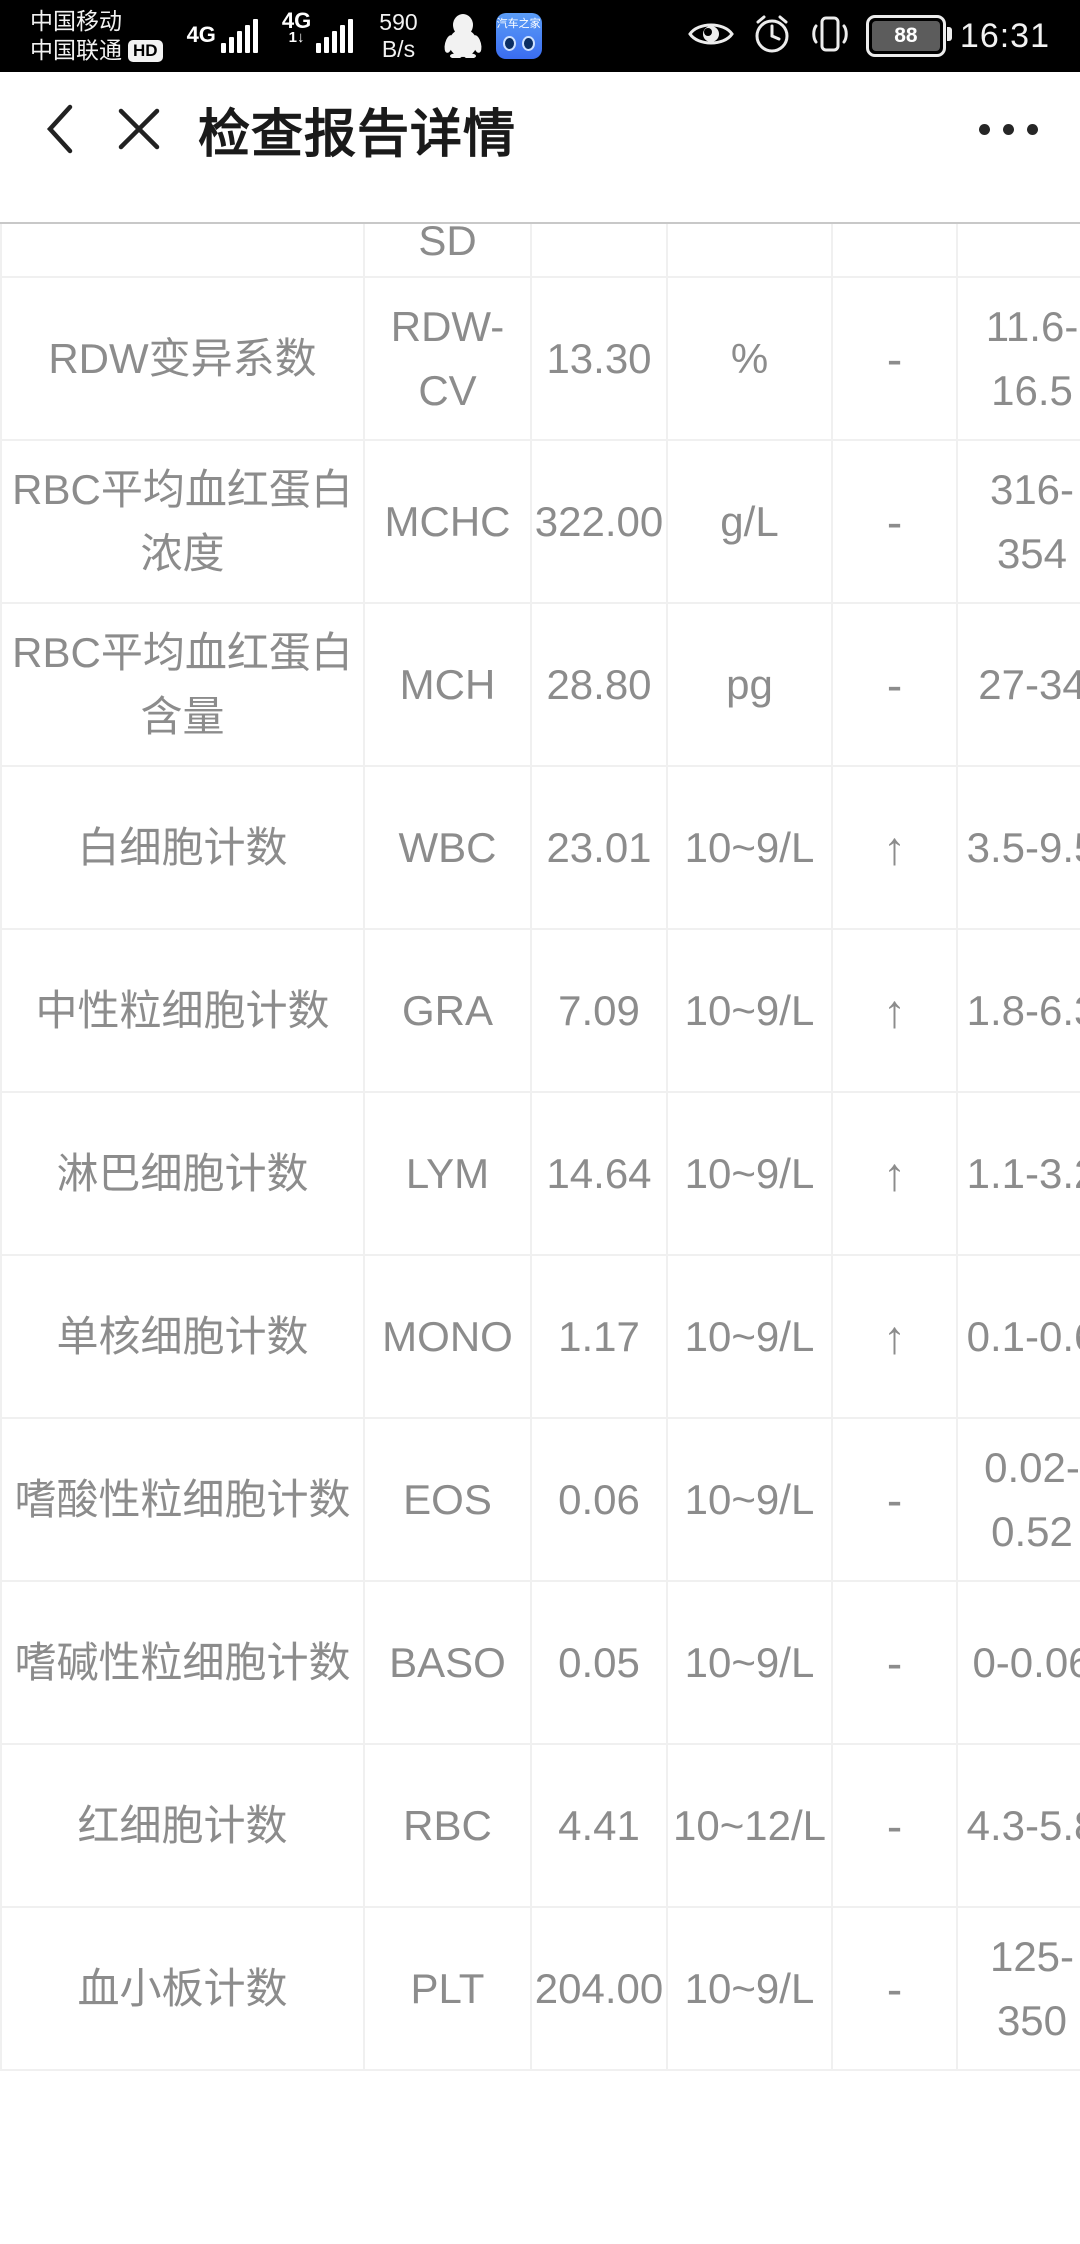  Describe the element at coordinates (1018, 358) in the screenshot. I see `cell-reference-range: 11.6-16.5` at that location.